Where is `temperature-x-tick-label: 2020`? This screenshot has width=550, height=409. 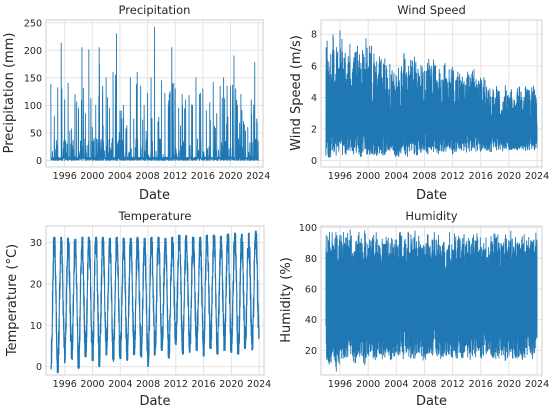
temperature-x-tick-label: 2020 is located at coordinates (231, 384).